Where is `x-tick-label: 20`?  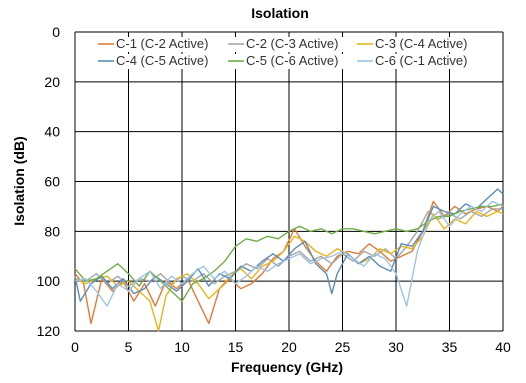
x-tick-label: 20 is located at coordinates (289, 347).